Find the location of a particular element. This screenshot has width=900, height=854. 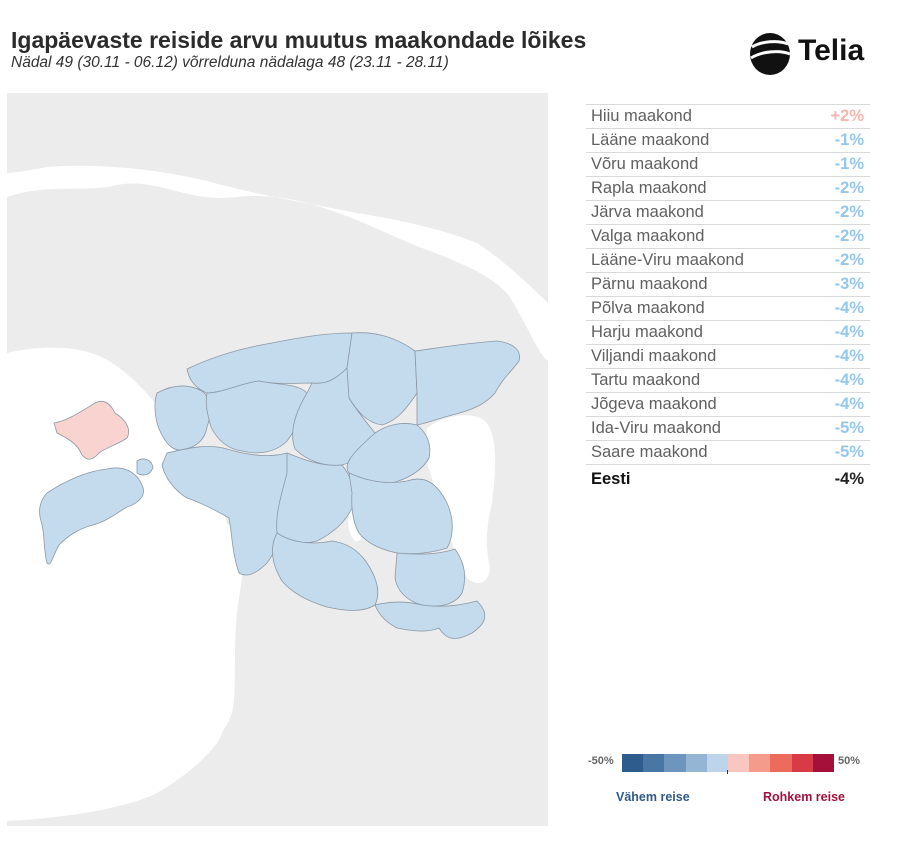

county-name: Valga maakond is located at coordinates (648, 236).